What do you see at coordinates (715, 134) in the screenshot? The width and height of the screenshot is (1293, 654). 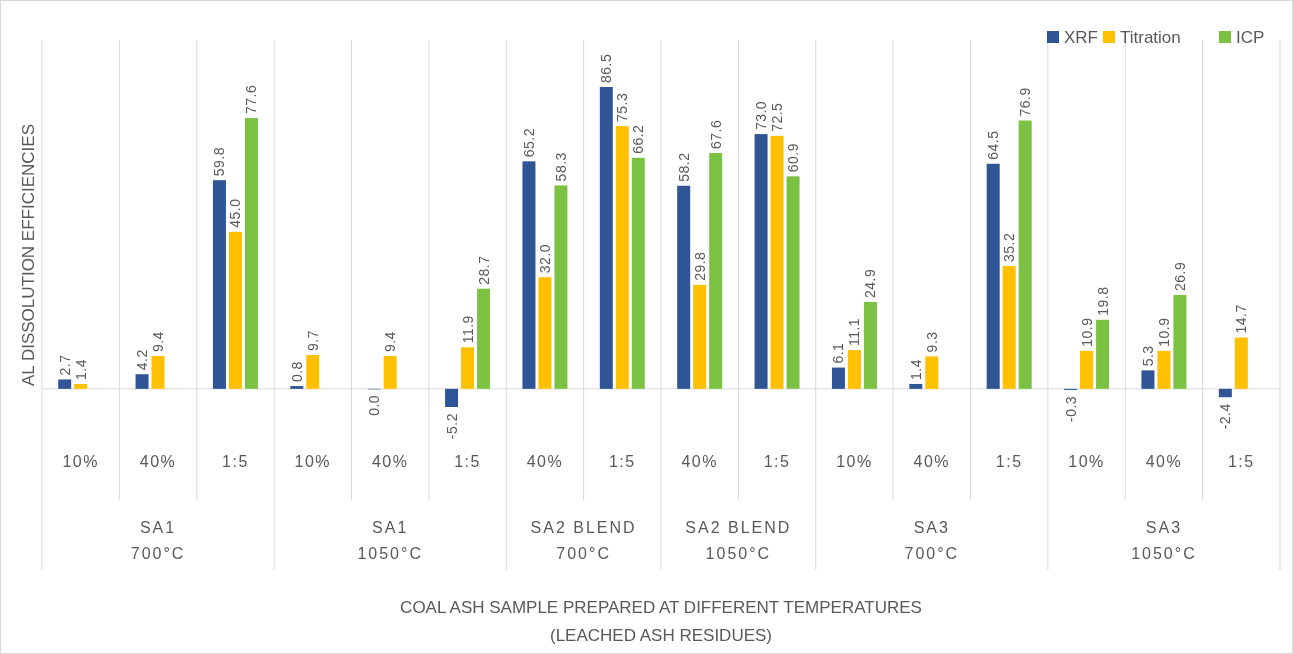 I see `data-label: 67.6` at bounding box center [715, 134].